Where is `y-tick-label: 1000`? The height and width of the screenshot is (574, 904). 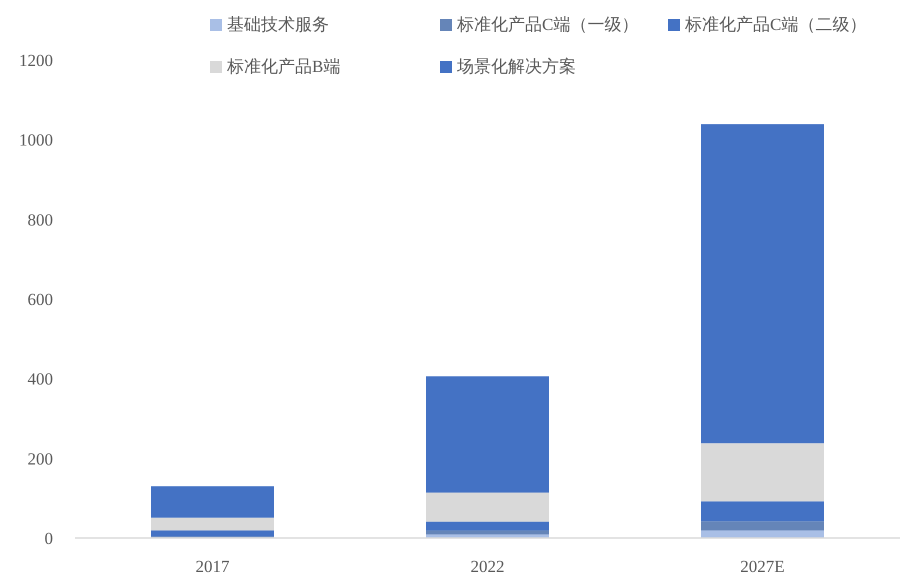 y-tick-label: 1000 is located at coordinates (36, 140).